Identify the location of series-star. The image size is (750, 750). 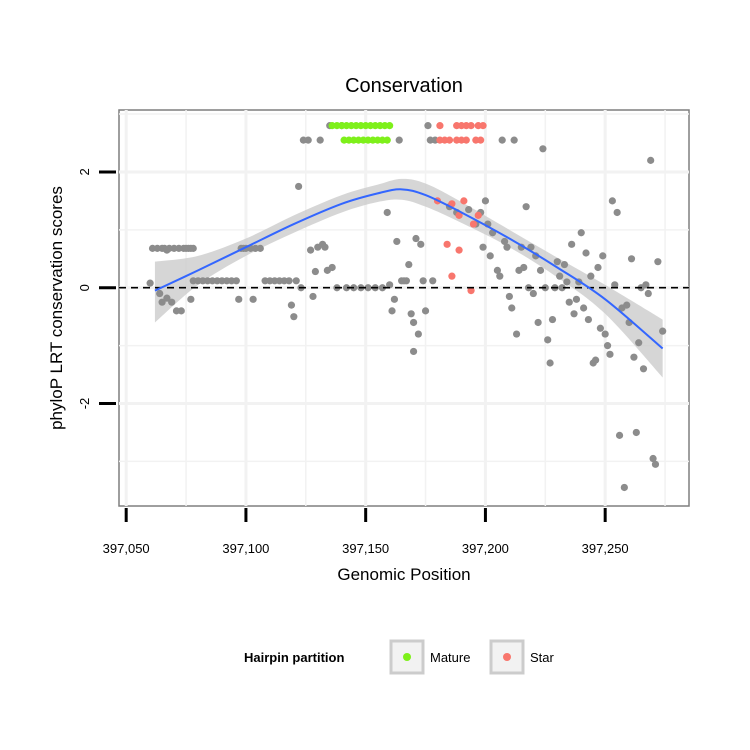
(460, 208).